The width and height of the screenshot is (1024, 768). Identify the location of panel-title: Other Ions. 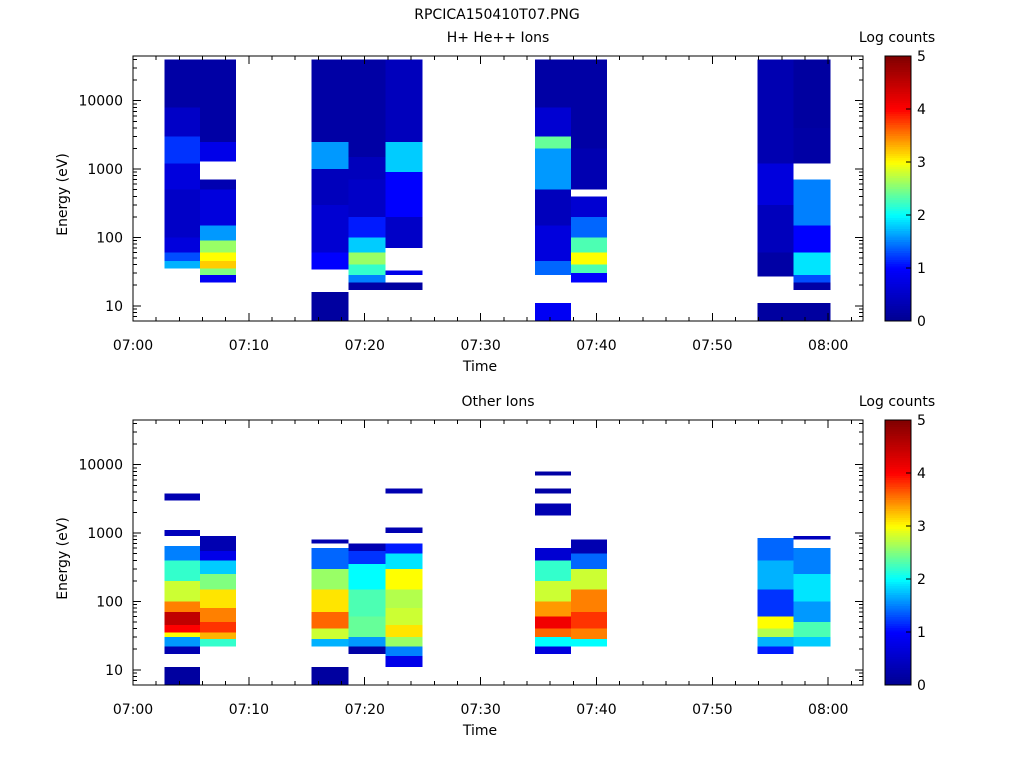
(497, 402).